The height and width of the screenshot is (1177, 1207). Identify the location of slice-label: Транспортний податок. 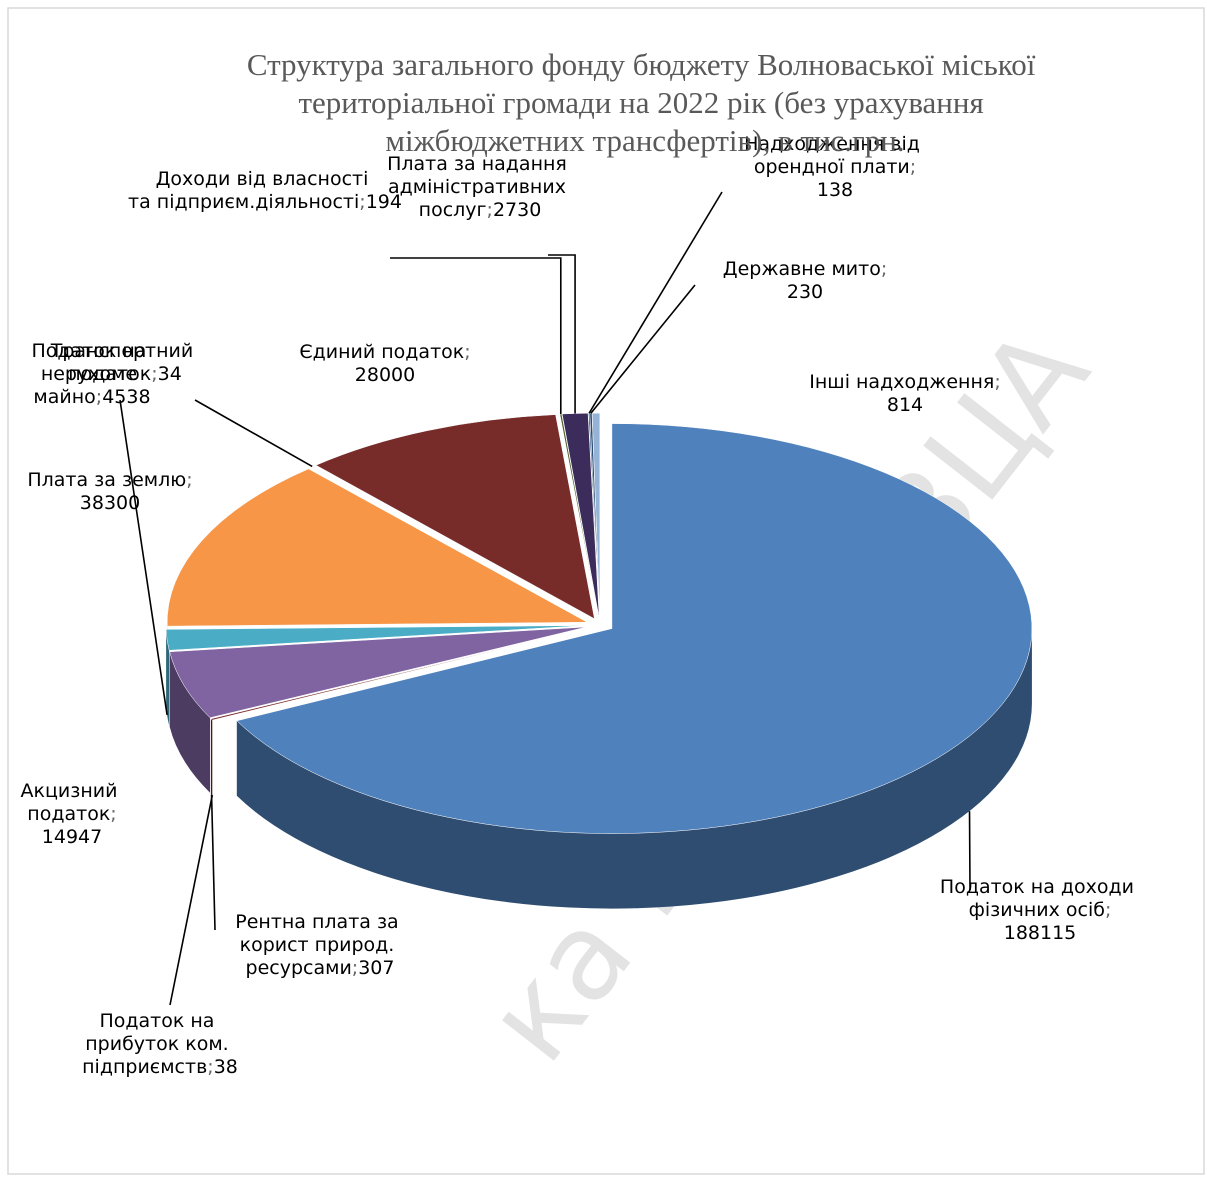
(125, 362).